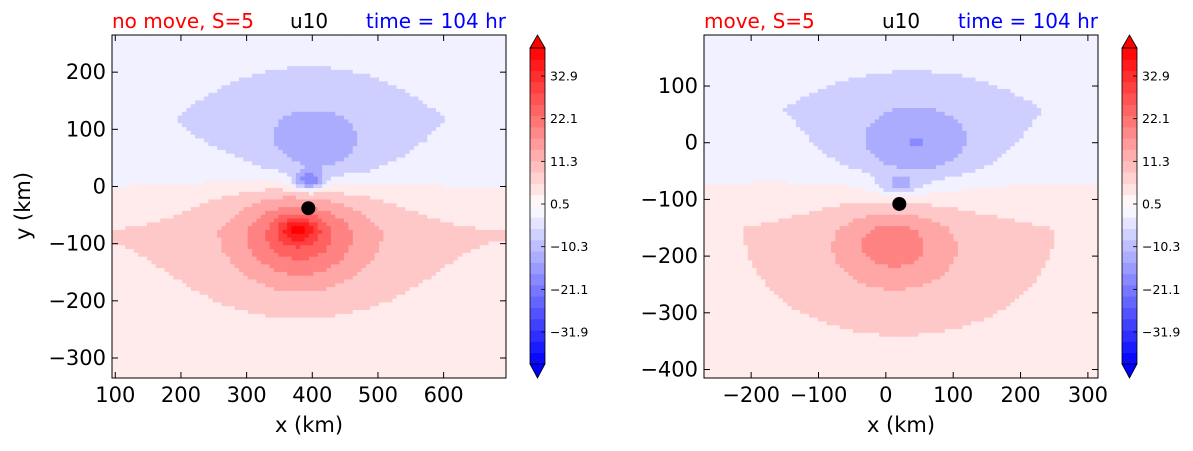 The image size is (1193, 451). I want to click on y-axis-label: y (km), so click(23, 206).